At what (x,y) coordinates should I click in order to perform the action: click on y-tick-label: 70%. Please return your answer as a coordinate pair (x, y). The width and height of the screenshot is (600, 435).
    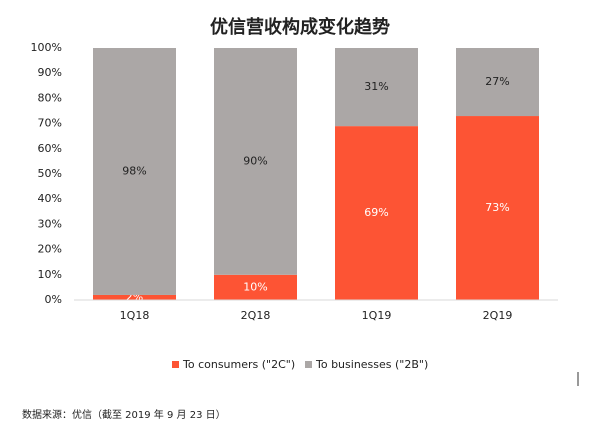
    Looking at the image, I should click on (50, 123).